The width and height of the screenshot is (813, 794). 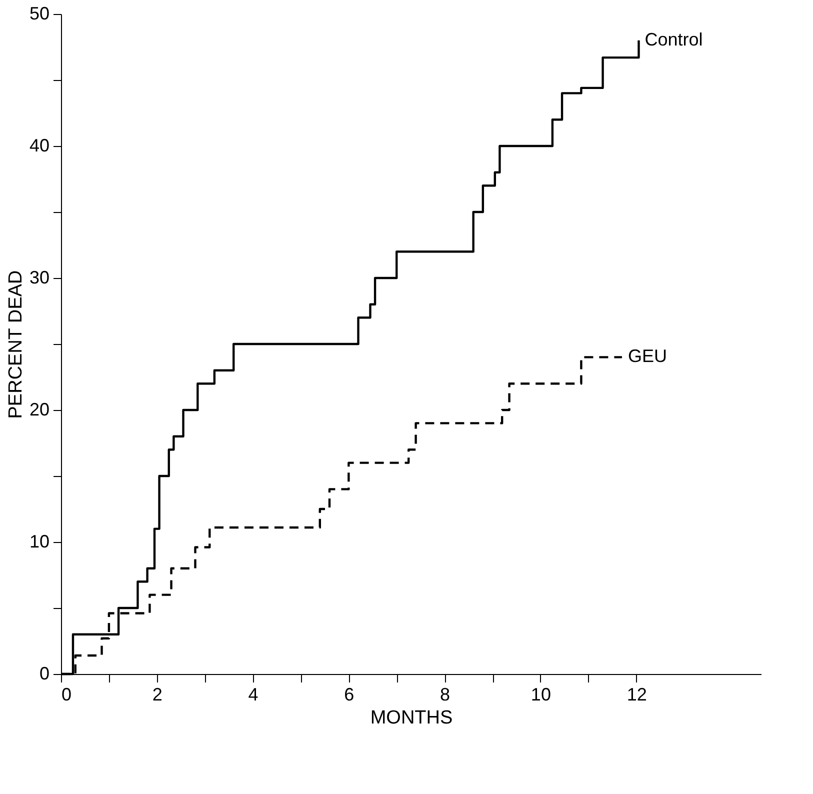 What do you see at coordinates (39, 146) in the screenshot?
I see `y-tick-label: 40` at bounding box center [39, 146].